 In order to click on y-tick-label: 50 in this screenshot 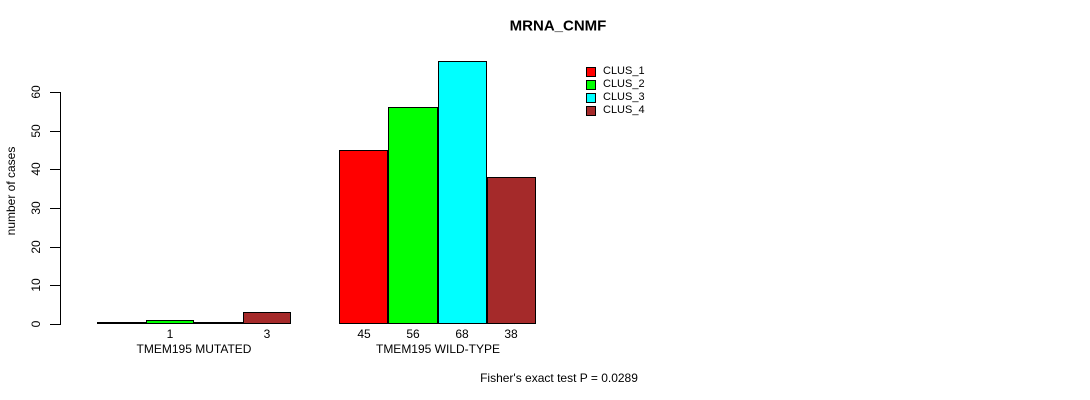, I will do `click(36, 131)`.